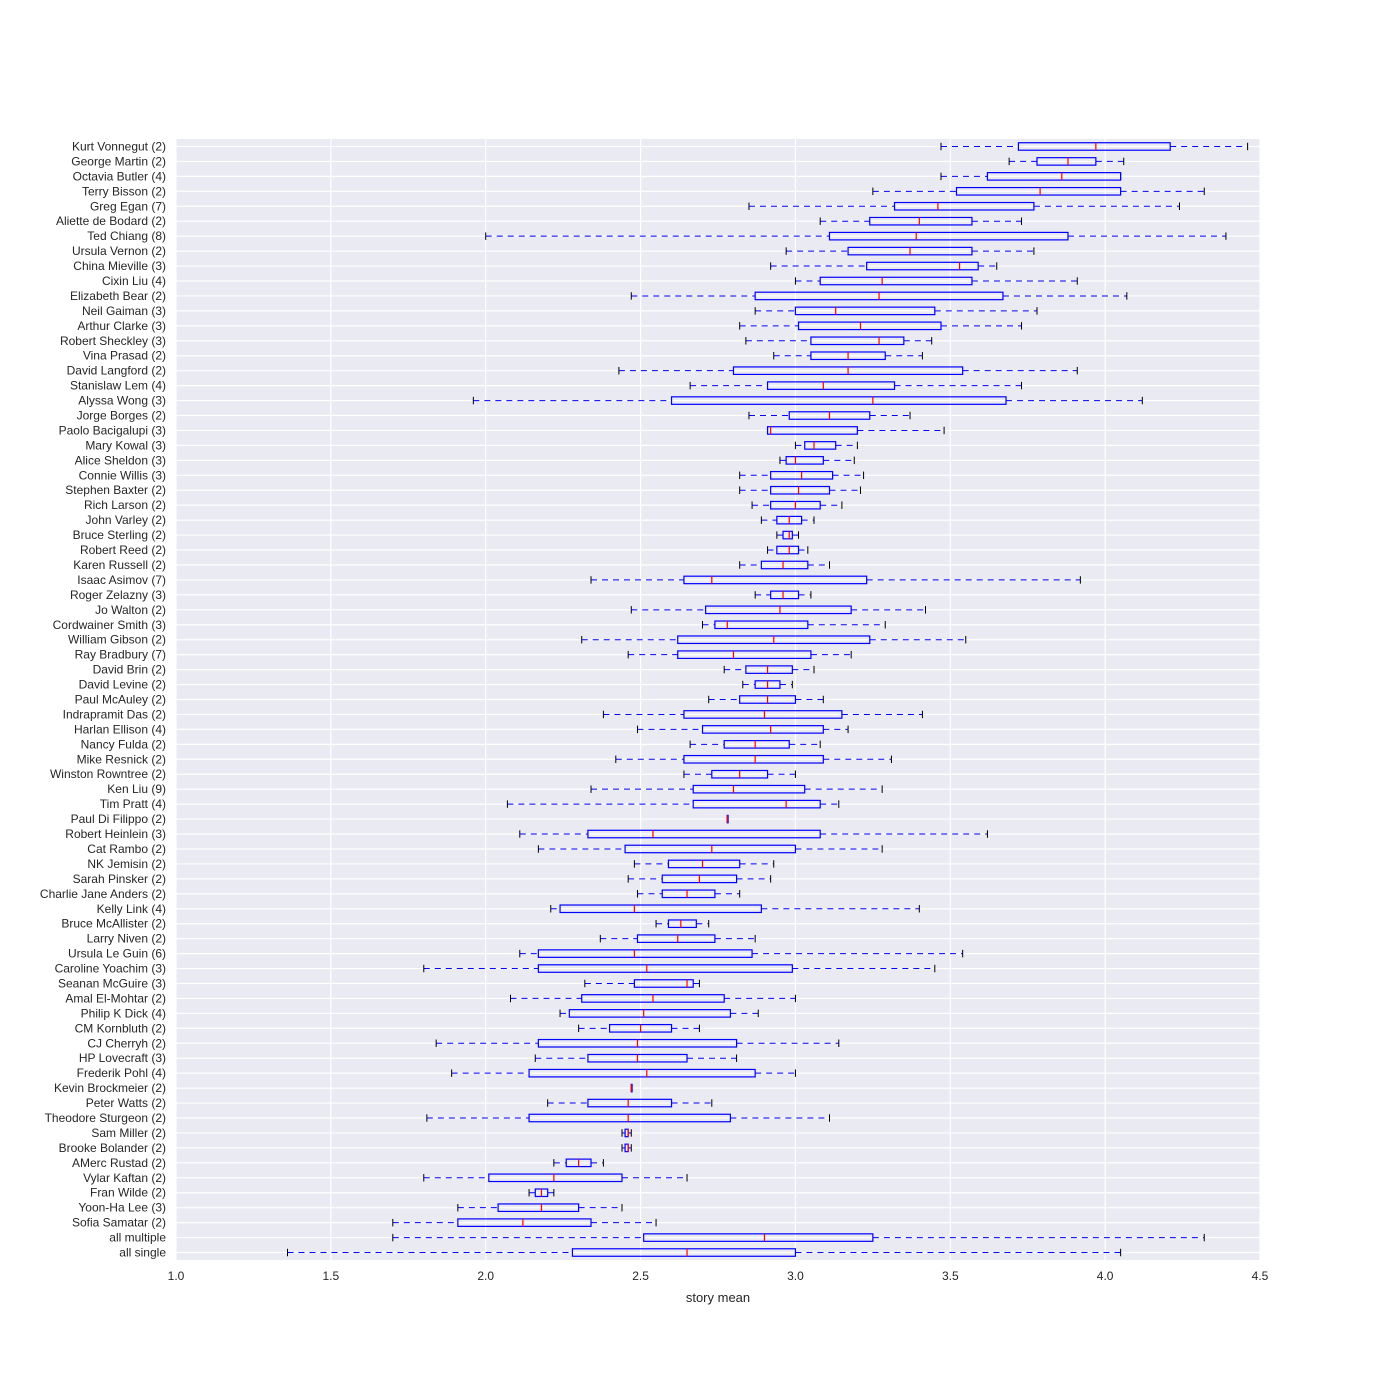  I want to click on y-tick-label: George Martin (2), so click(118, 161).